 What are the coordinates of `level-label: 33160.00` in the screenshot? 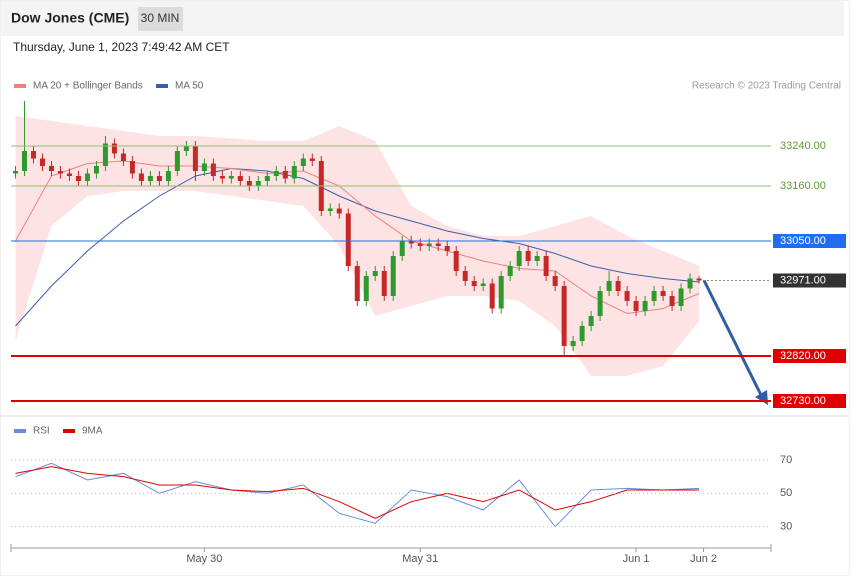 It's located at (803, 186).